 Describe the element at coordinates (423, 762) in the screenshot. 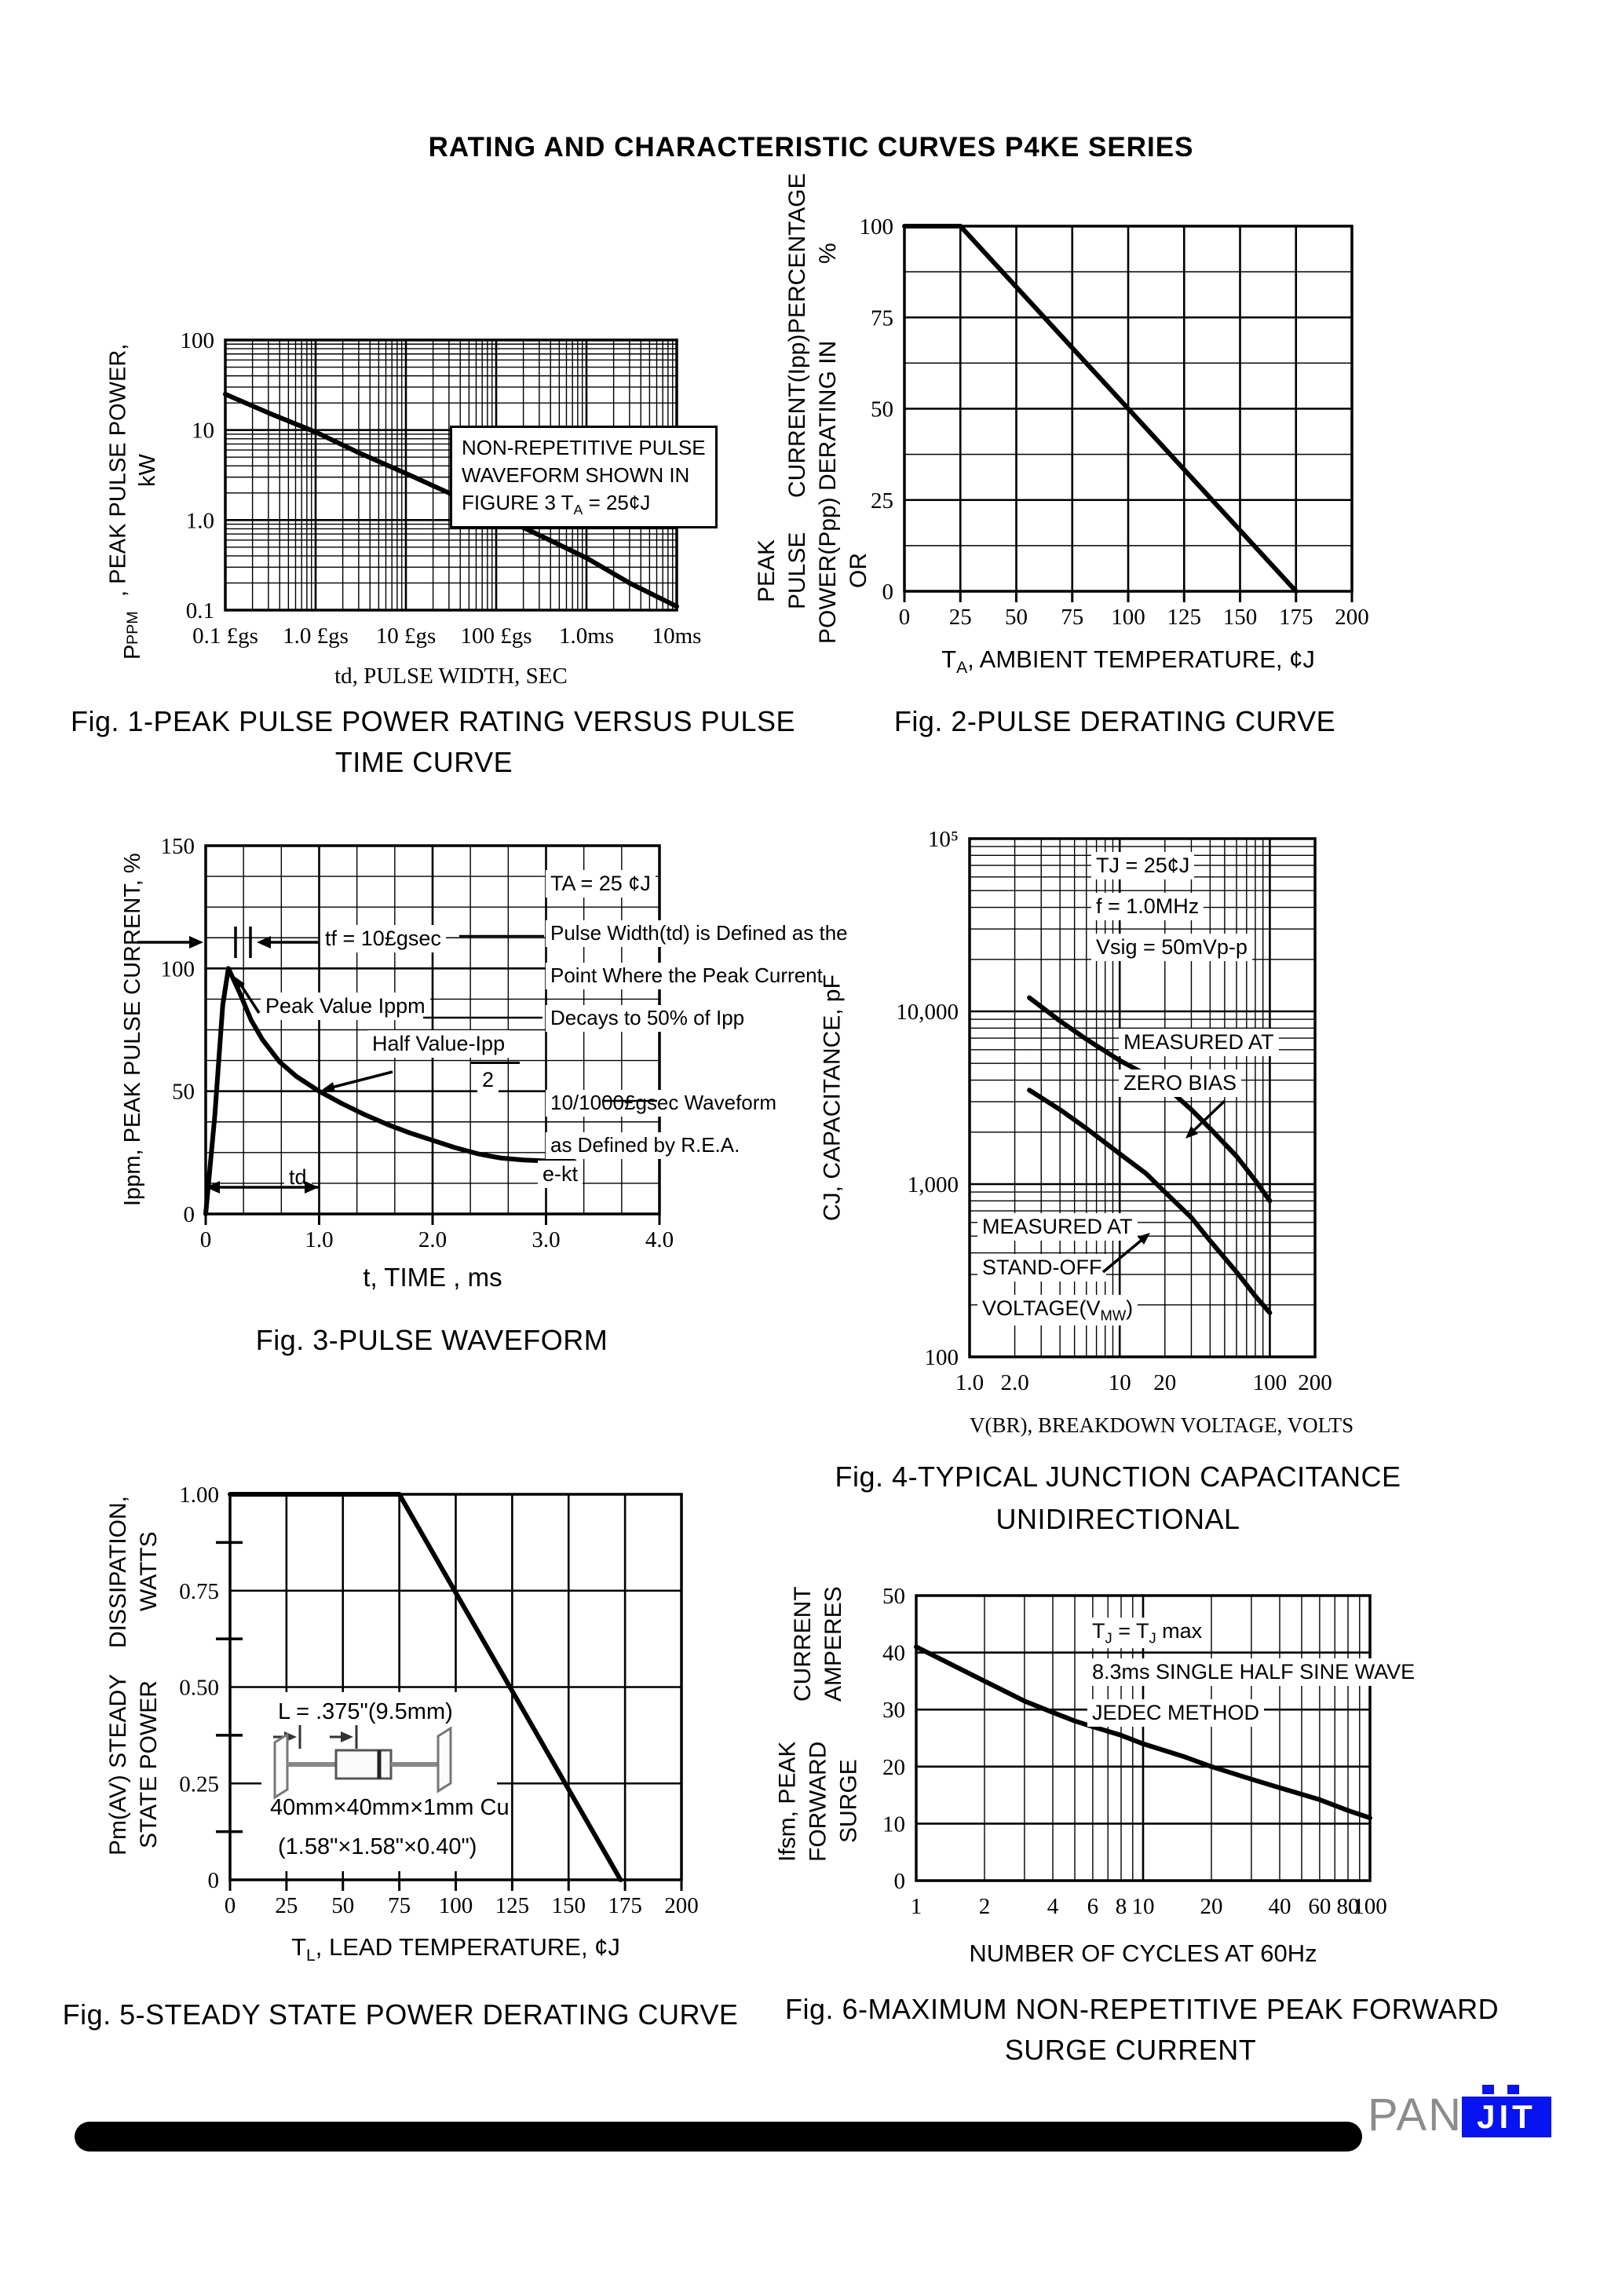

I see `fig1-caption-line2: TIME CURVE` at that location.